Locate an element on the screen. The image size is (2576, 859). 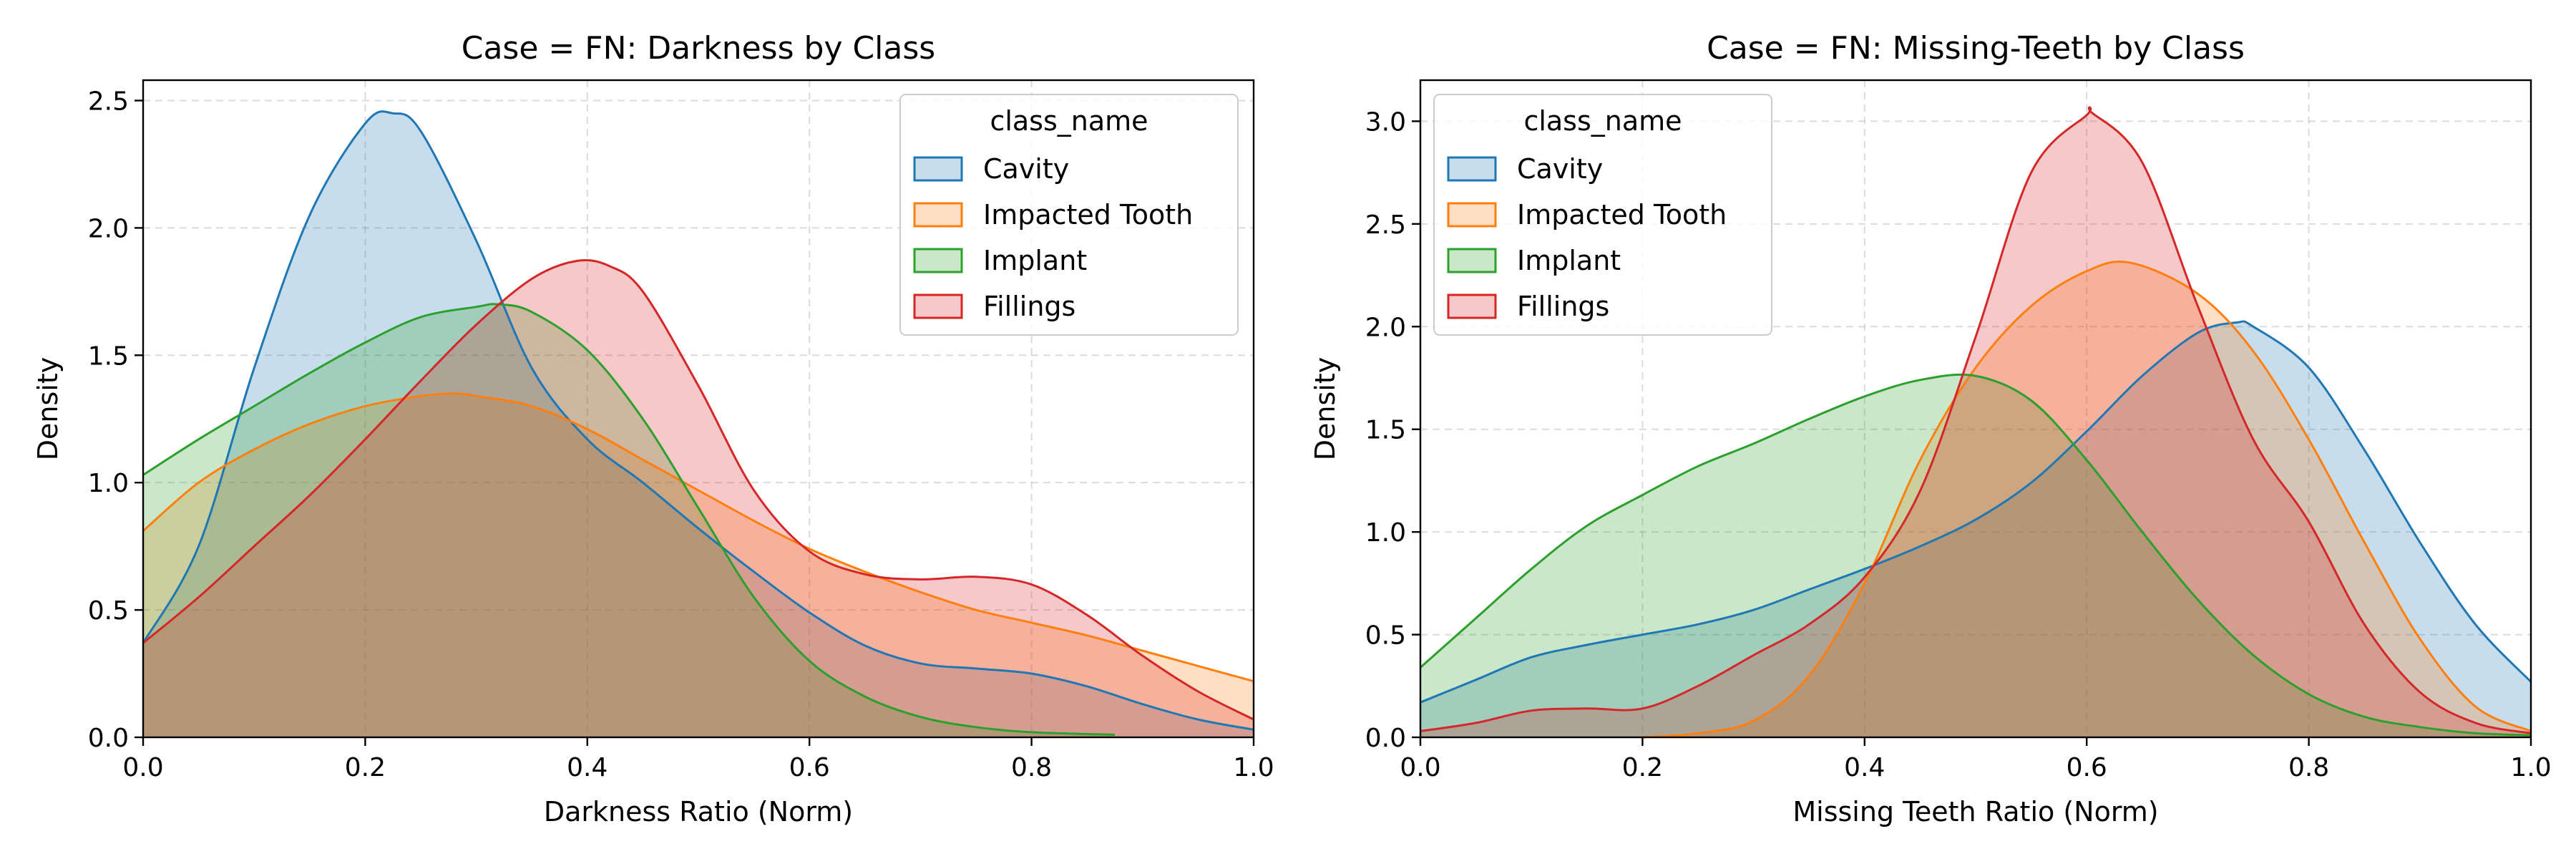
density-line-impacted-tooth is located at coordinates (698, 537).